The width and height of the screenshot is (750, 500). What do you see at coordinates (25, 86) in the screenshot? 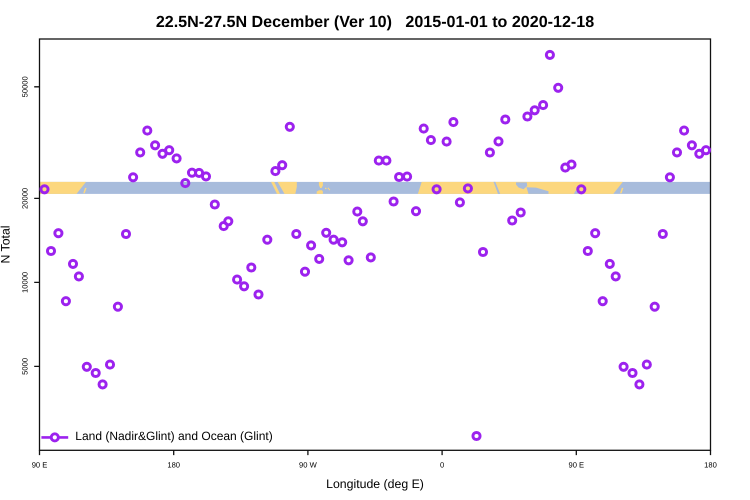
I see `svg-text: 50000` at bounding box center [25, 86].